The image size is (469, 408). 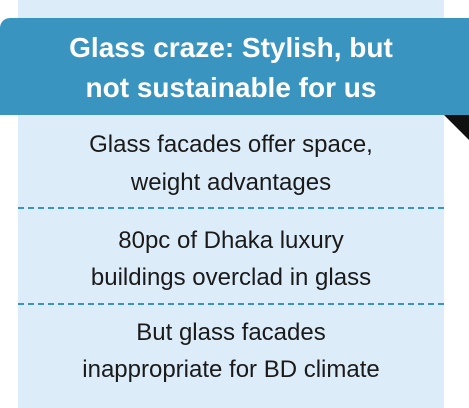 I want to click on header-title: Glass craze: Stylish, but, so click(x=231, y=47).